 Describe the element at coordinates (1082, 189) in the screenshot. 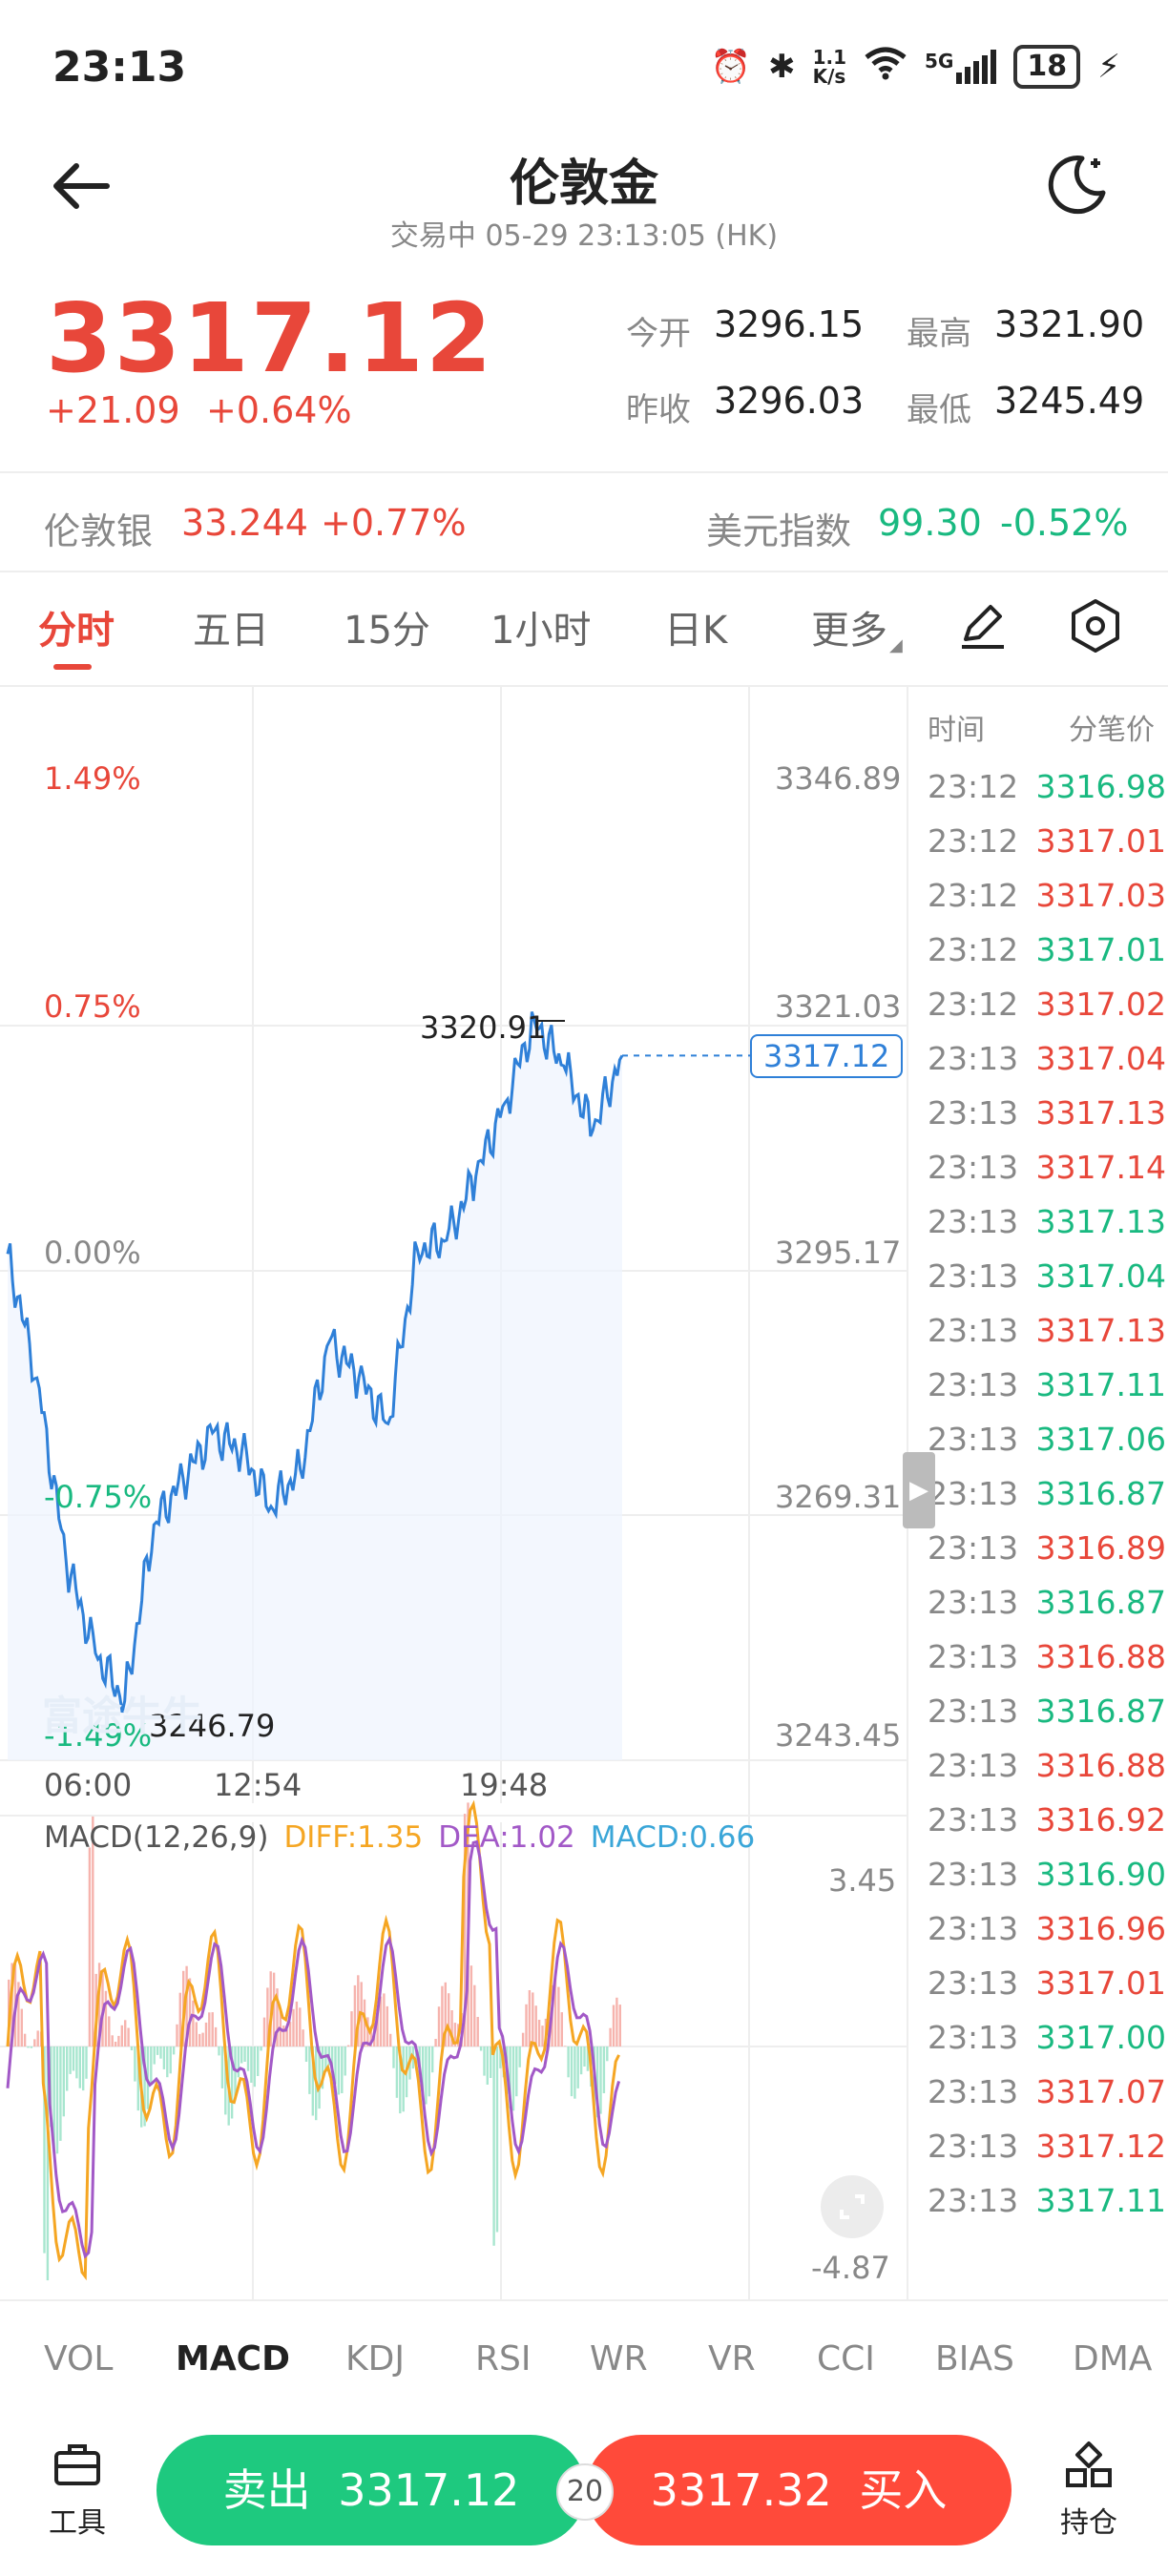

I see `night-mode-button` at that location.